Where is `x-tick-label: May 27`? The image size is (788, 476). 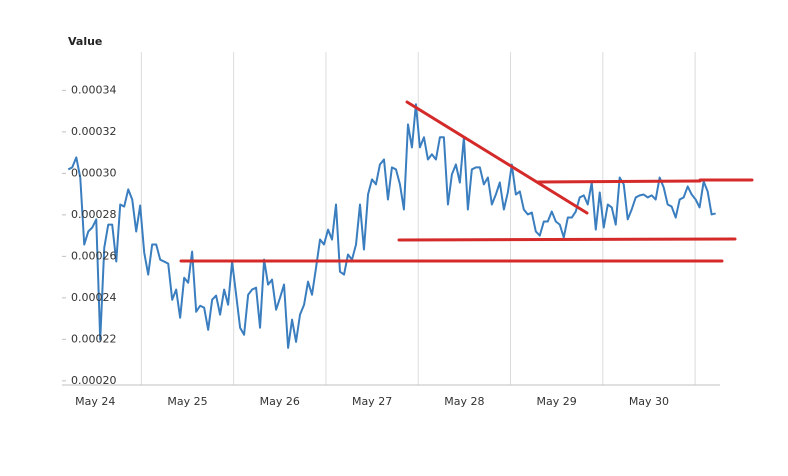
x-tick-label: May 27 is located at coordinates (372, 401).